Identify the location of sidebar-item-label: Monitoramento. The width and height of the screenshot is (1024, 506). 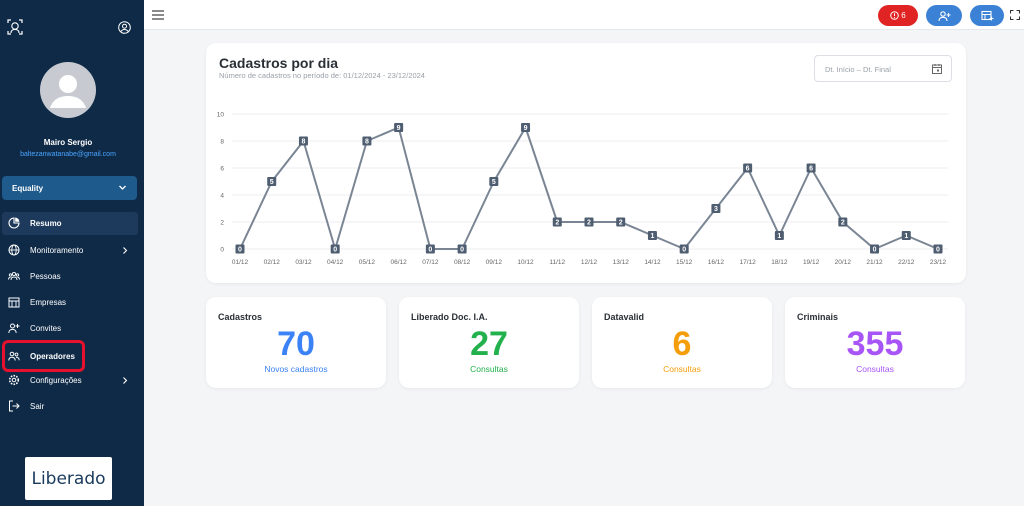
(57, 250).